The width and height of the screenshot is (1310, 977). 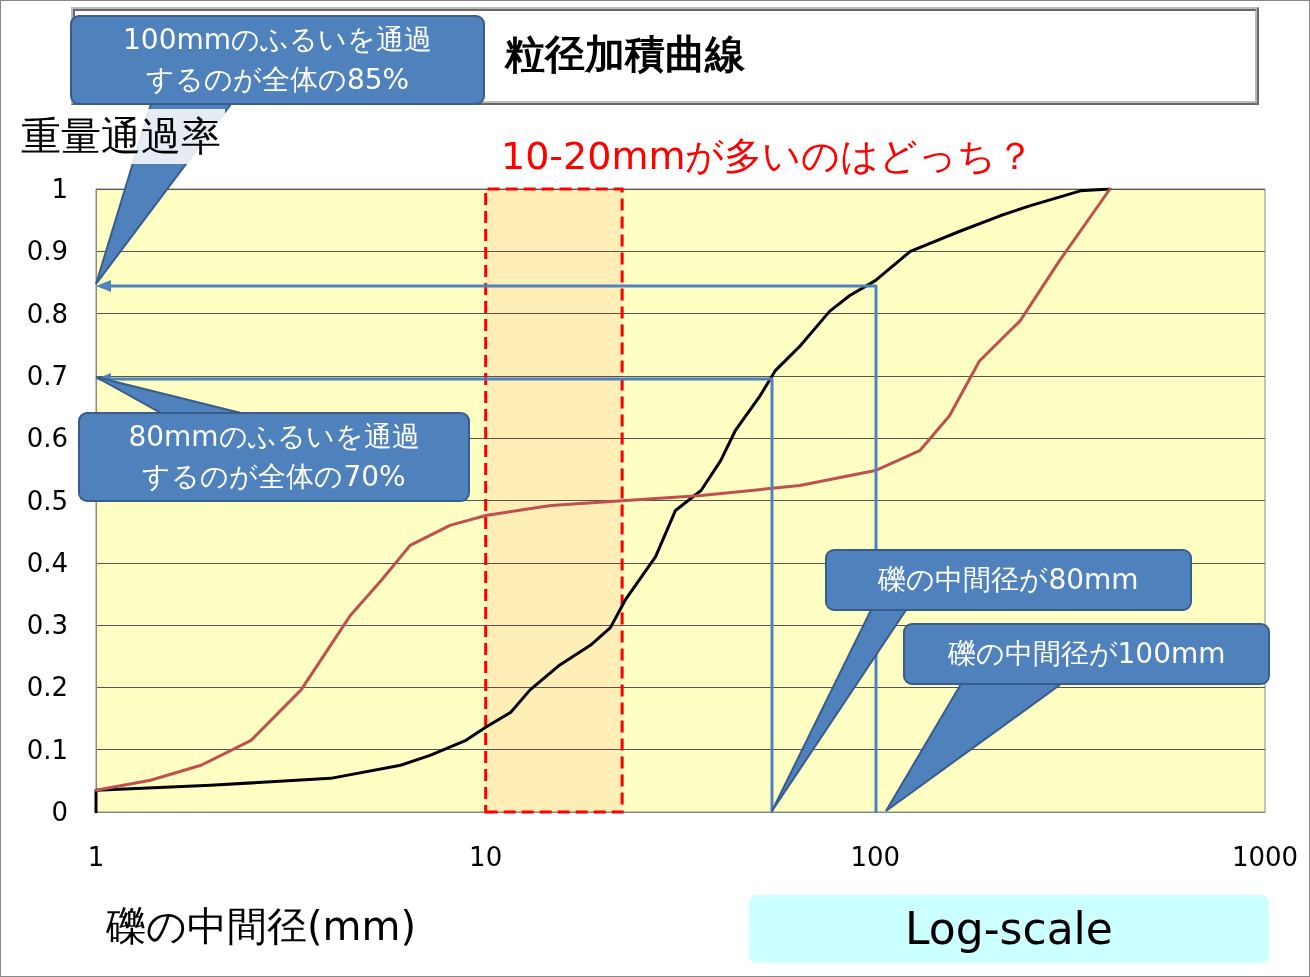 What do you see at coordinates (47, 500) in the screenshot?
I see `y-tick-label: 0.5` at bounding box center [47, 500].